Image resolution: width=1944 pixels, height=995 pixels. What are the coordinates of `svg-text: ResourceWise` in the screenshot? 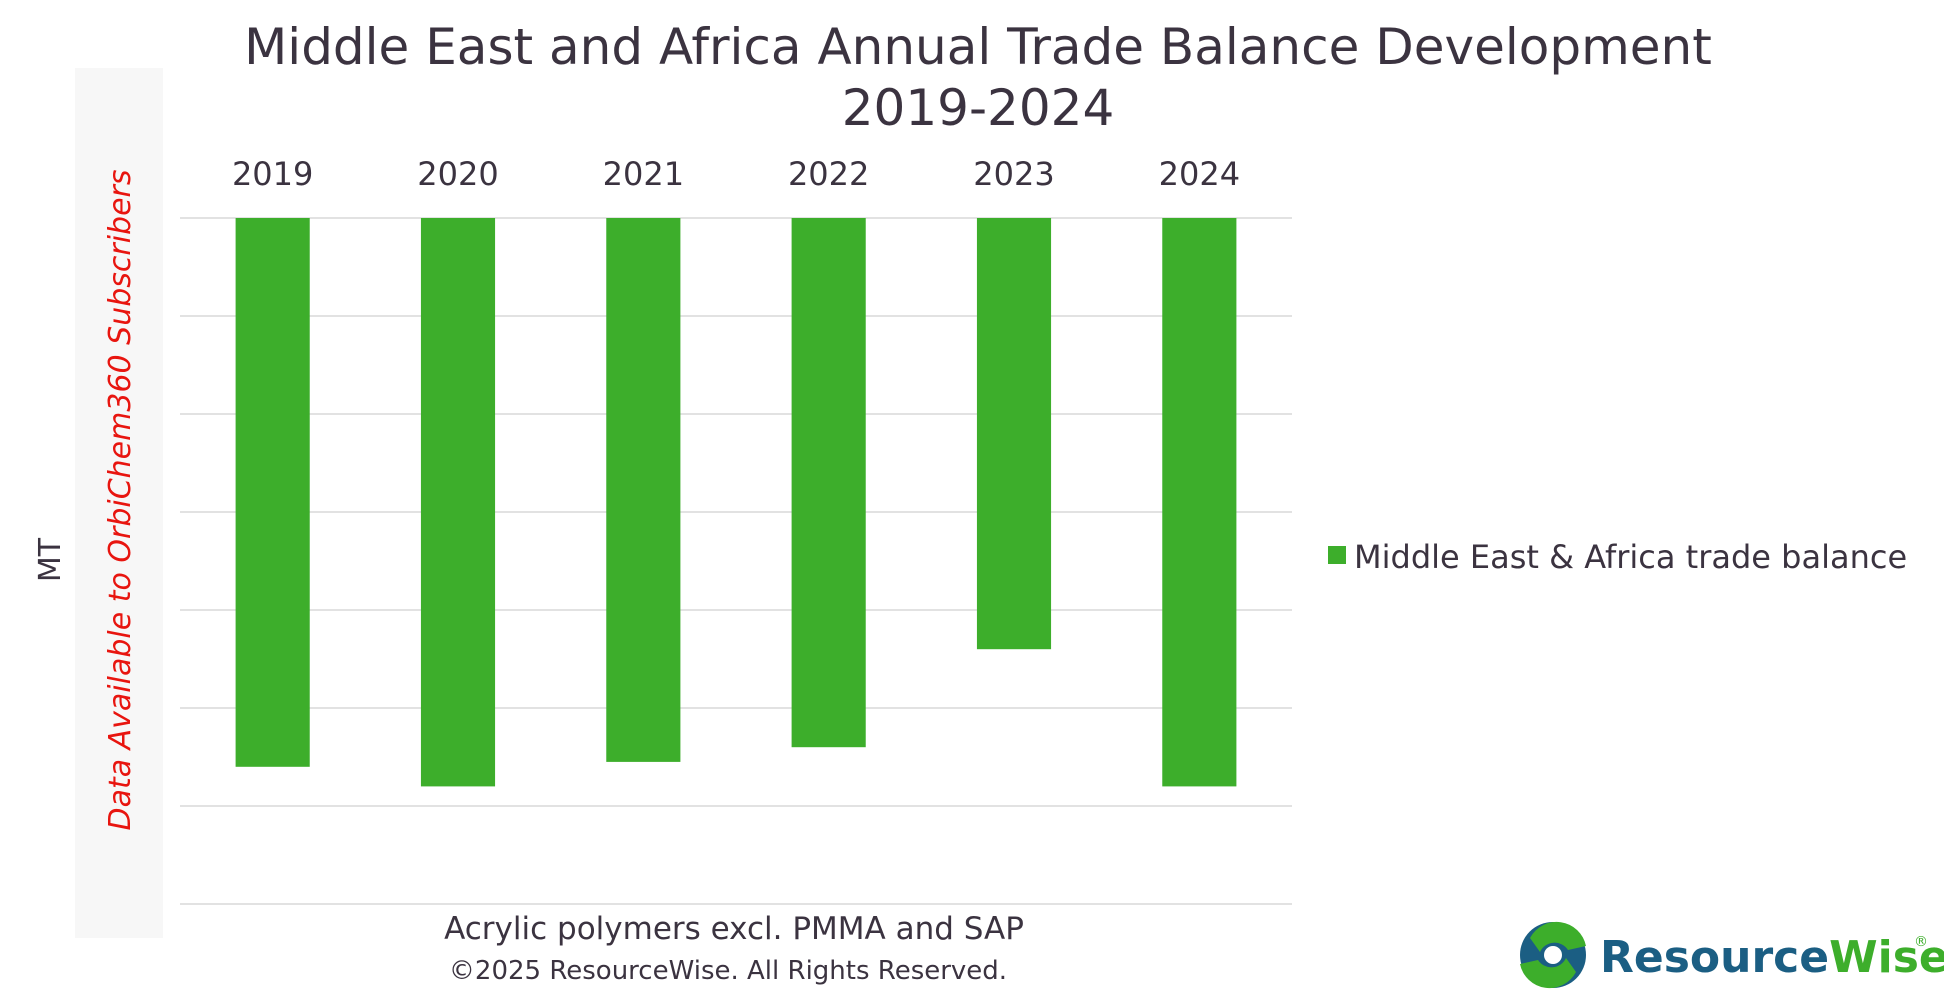 It's located at (1772, 957).